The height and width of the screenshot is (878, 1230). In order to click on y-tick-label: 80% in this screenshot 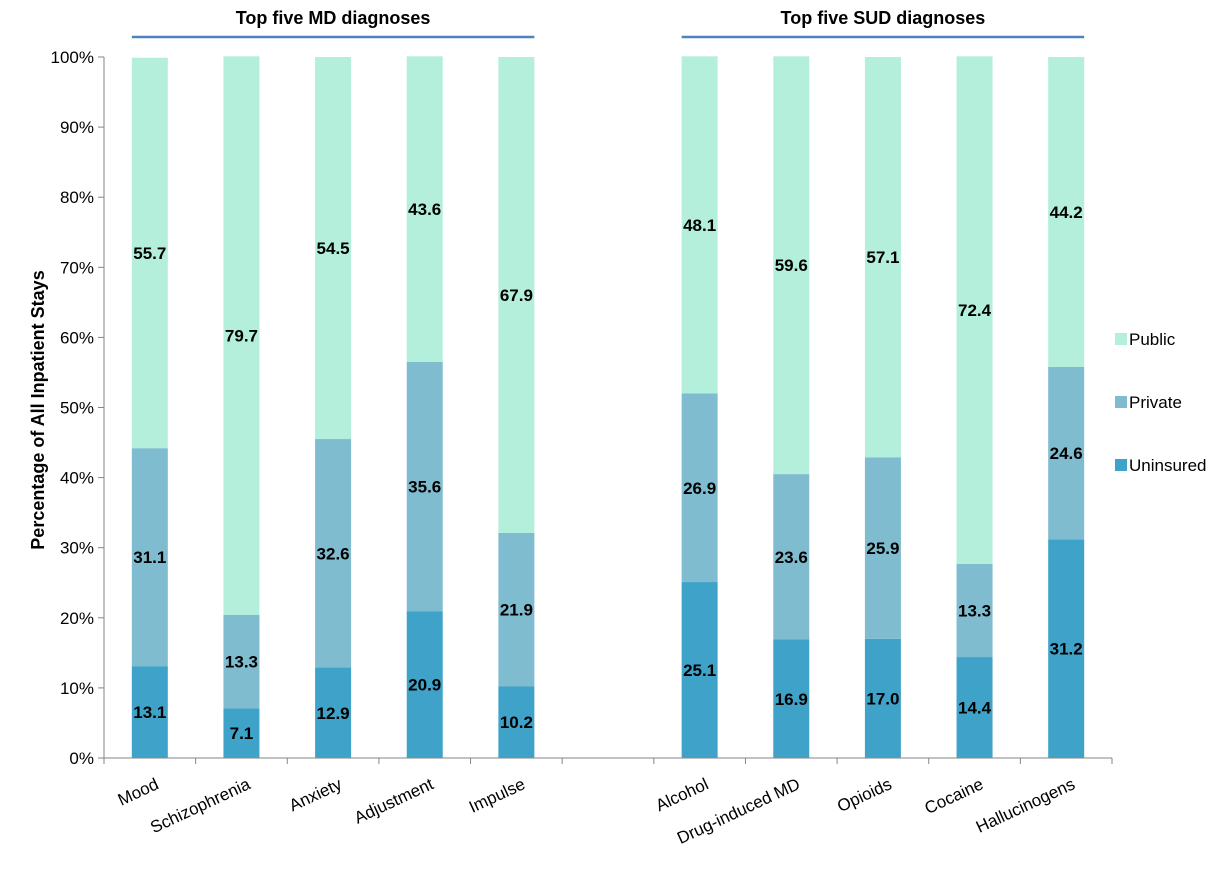, I will do `click(77, 197)`.